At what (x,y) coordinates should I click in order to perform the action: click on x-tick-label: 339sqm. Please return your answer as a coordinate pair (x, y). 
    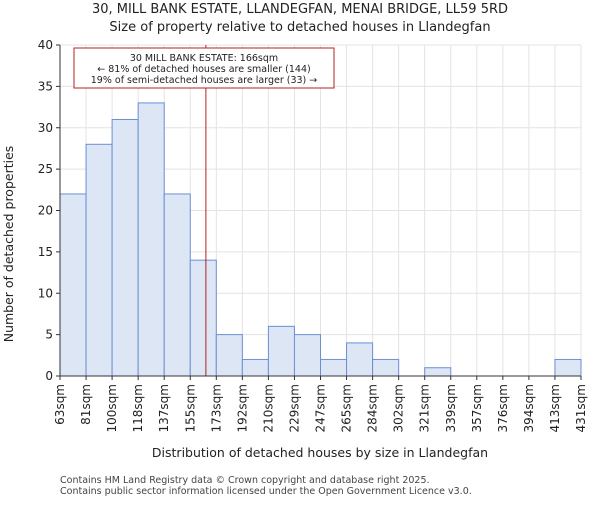
    Looking at the image, I should click on (451, 408).